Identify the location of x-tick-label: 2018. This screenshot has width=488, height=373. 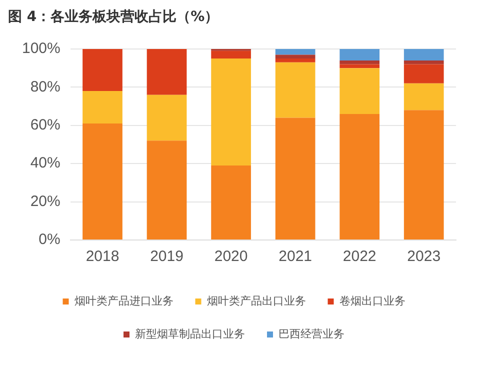
(103, 257).